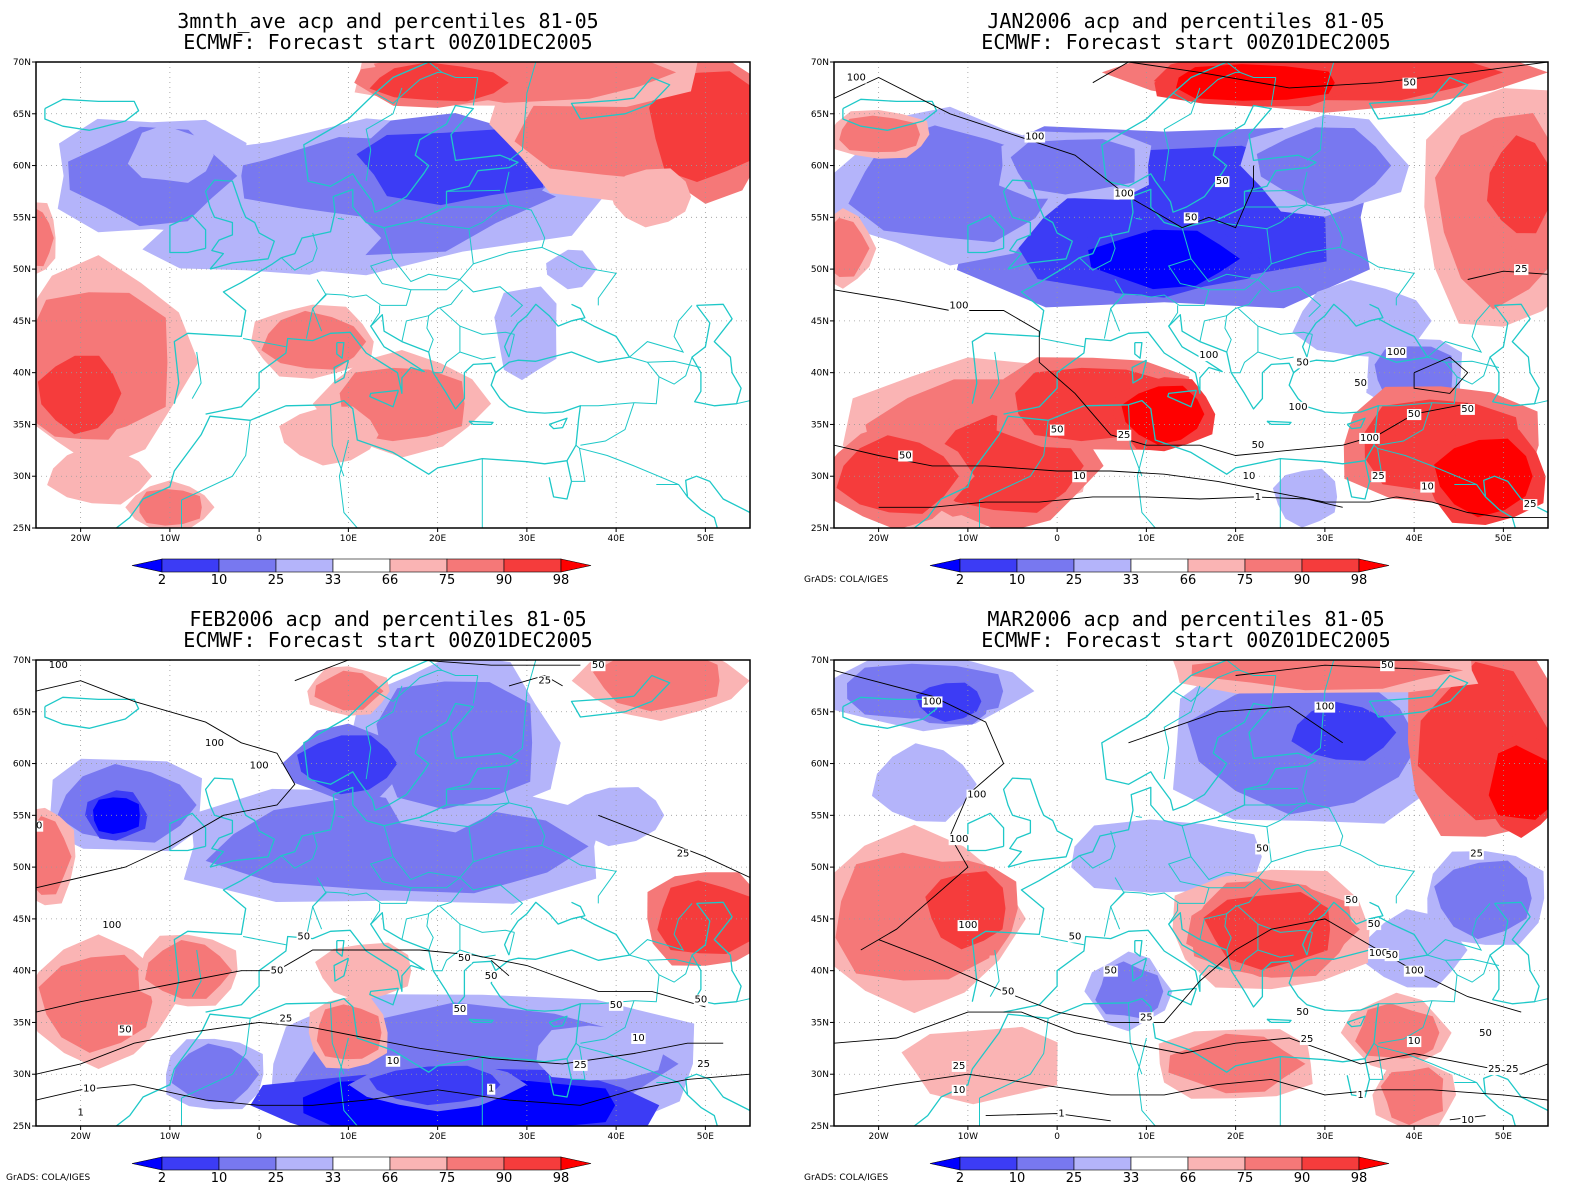  What do you see at coordinates (1414, 539) in the screenshot?
I see `lon-label: 40E` at bounding box center [1414, 539].